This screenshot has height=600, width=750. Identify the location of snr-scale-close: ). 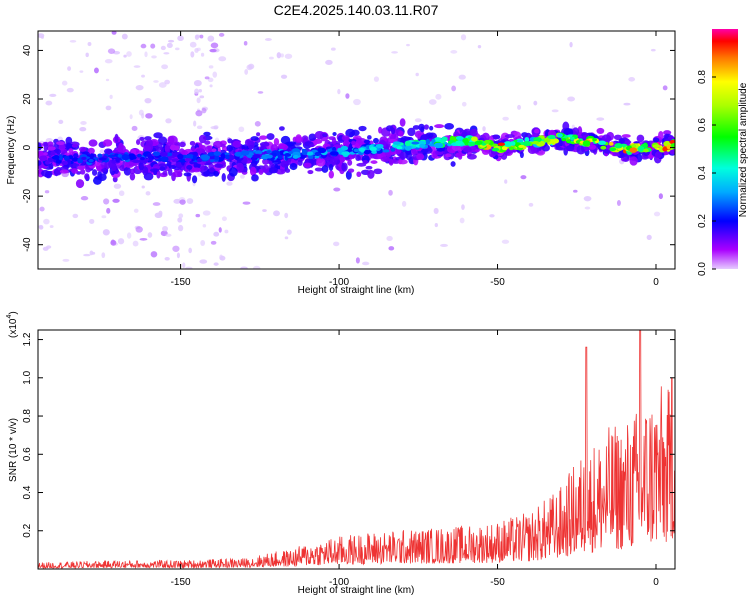
(13, 312).